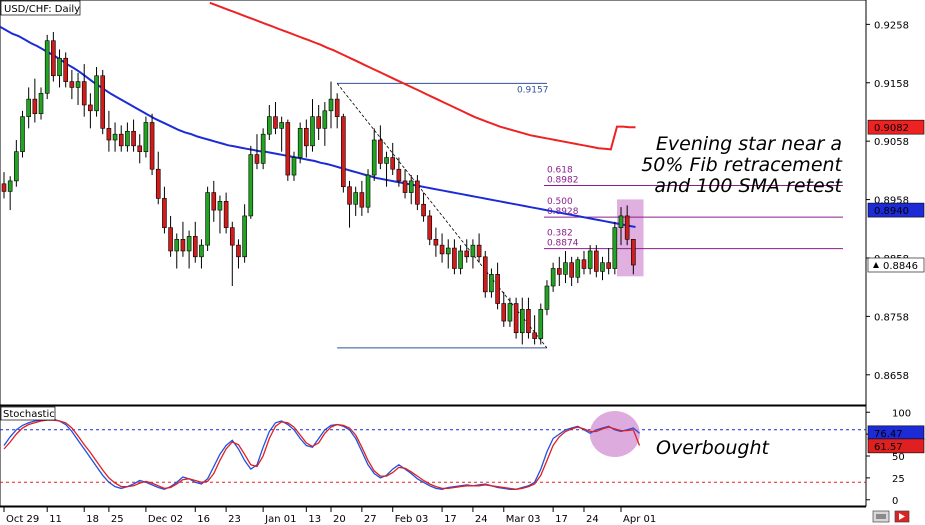 Image resolution: width=925 pixels, height=525 pixels. I want to click on fib-ratio-label: 0.382, so click(560, 234).